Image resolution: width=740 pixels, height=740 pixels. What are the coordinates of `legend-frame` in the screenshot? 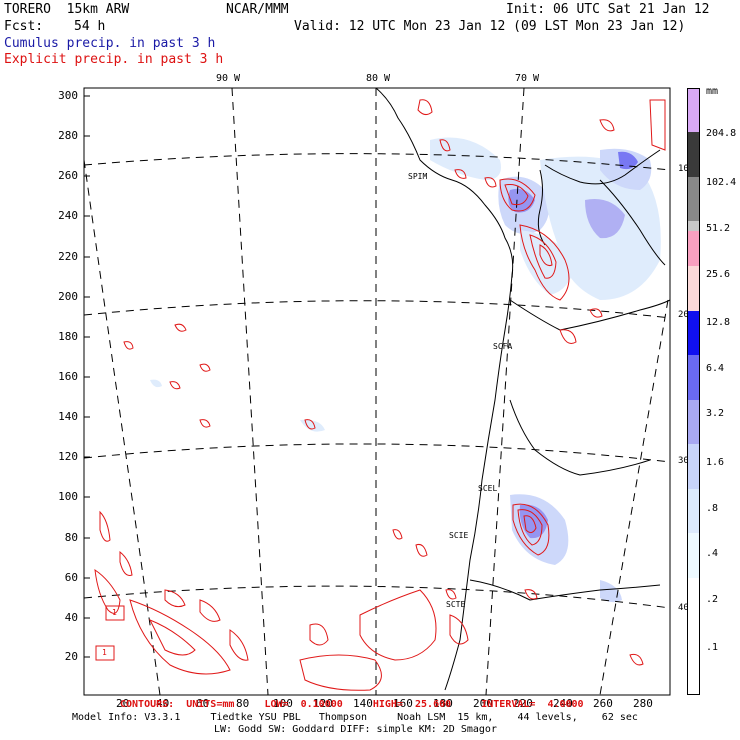 It's located at (693, 391).